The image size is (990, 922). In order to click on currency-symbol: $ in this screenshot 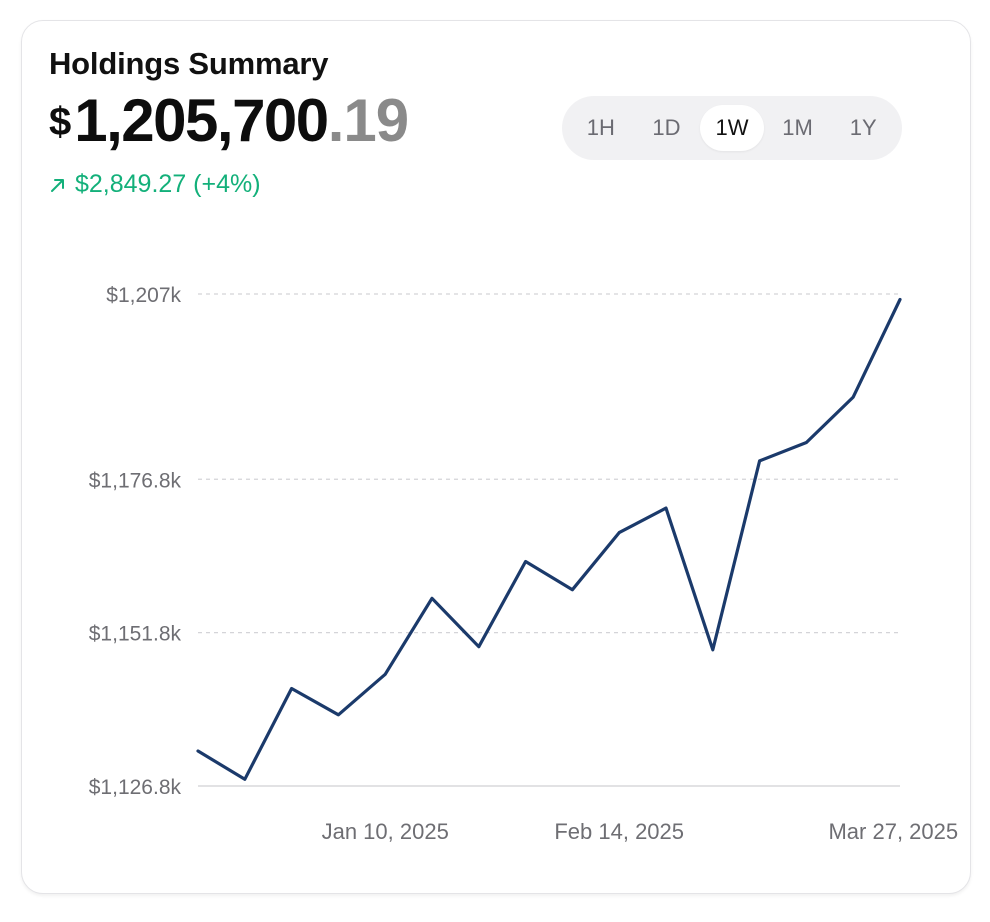, I will do `click(60, 122)`.